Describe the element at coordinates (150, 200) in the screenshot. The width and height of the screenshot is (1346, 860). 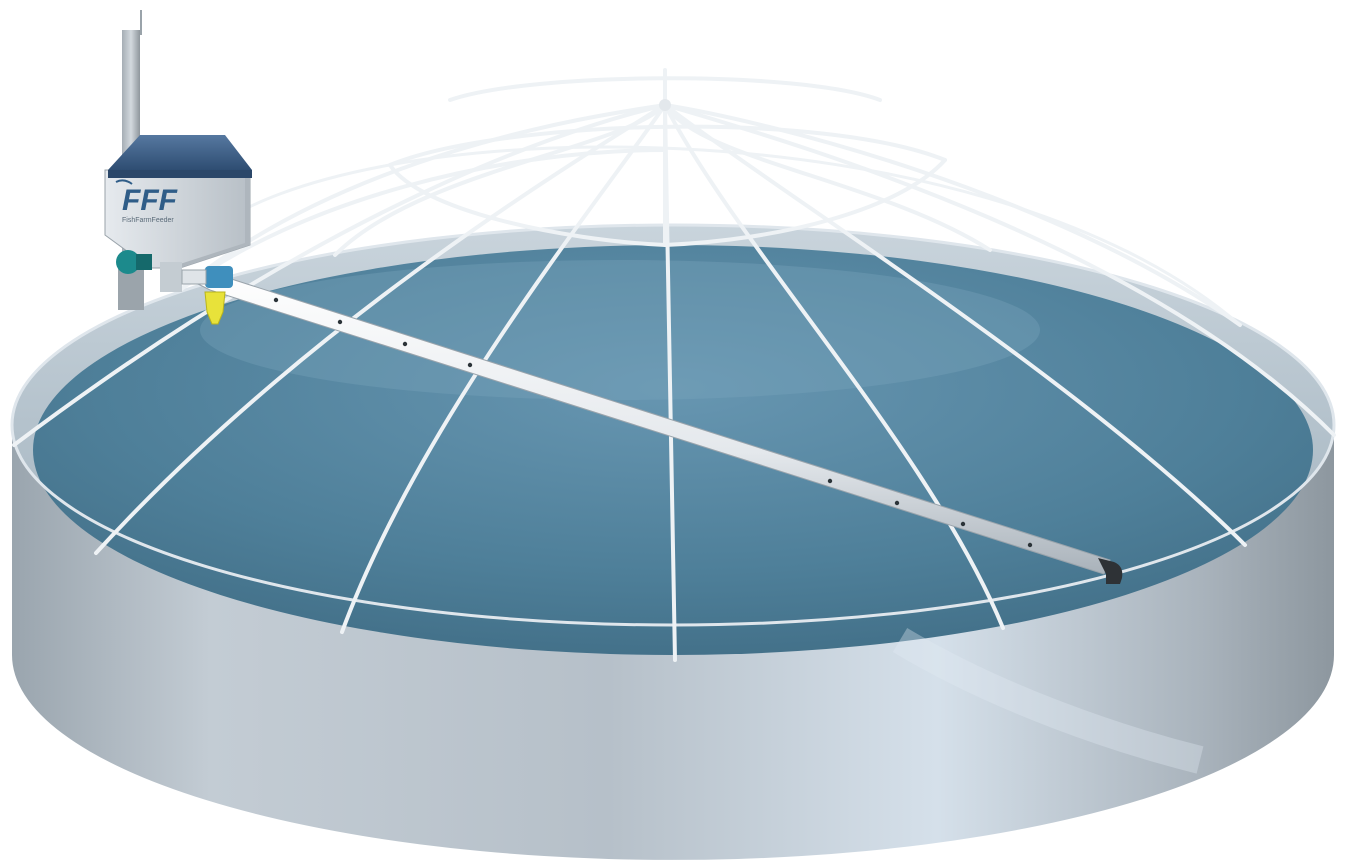
I see `logo-text: FFF` at that location.